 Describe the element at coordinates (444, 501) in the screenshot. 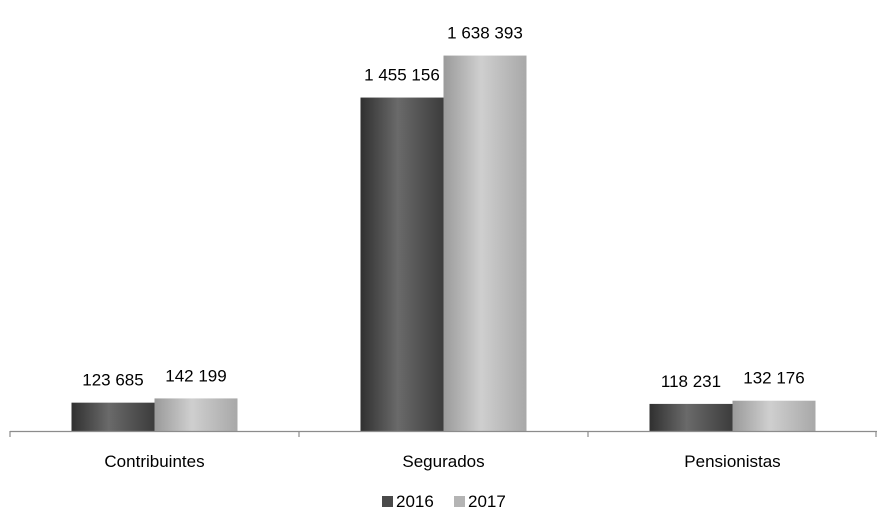

I see `legend: 2016 2017` at that location.